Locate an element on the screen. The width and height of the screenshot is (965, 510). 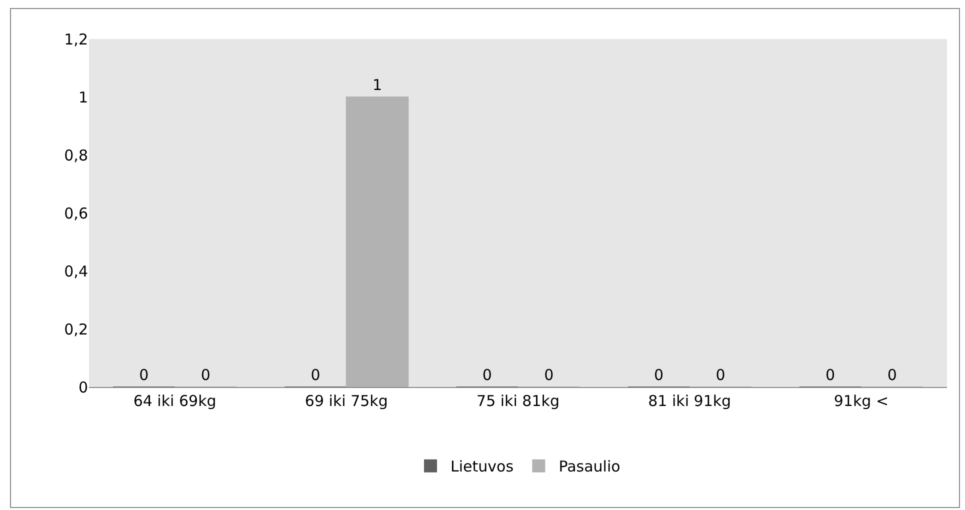
y-tick-label: 1,2 is located at coordinates (76, 39).